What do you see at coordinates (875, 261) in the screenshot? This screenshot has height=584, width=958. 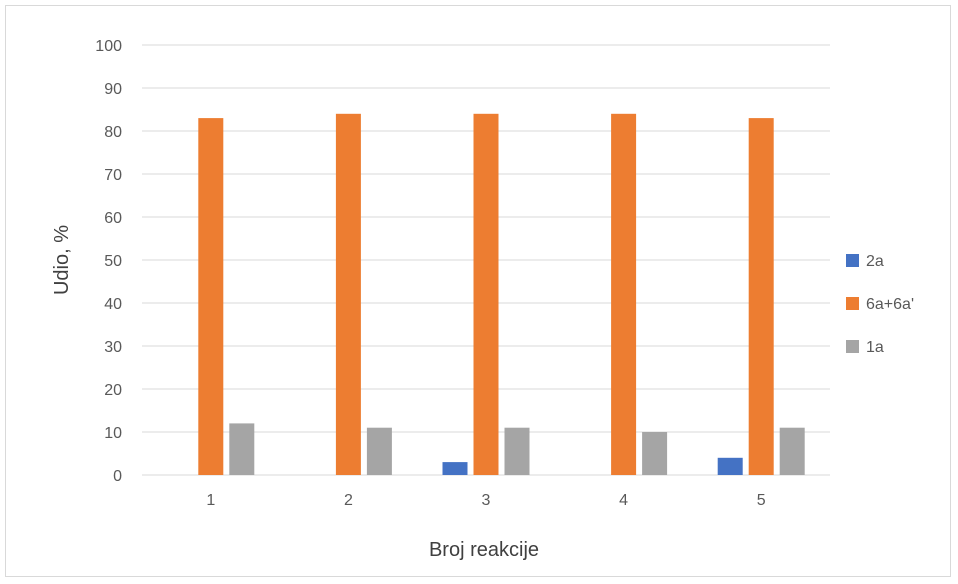 I see `legend-label: 2a` at bounding box center [875, 261].